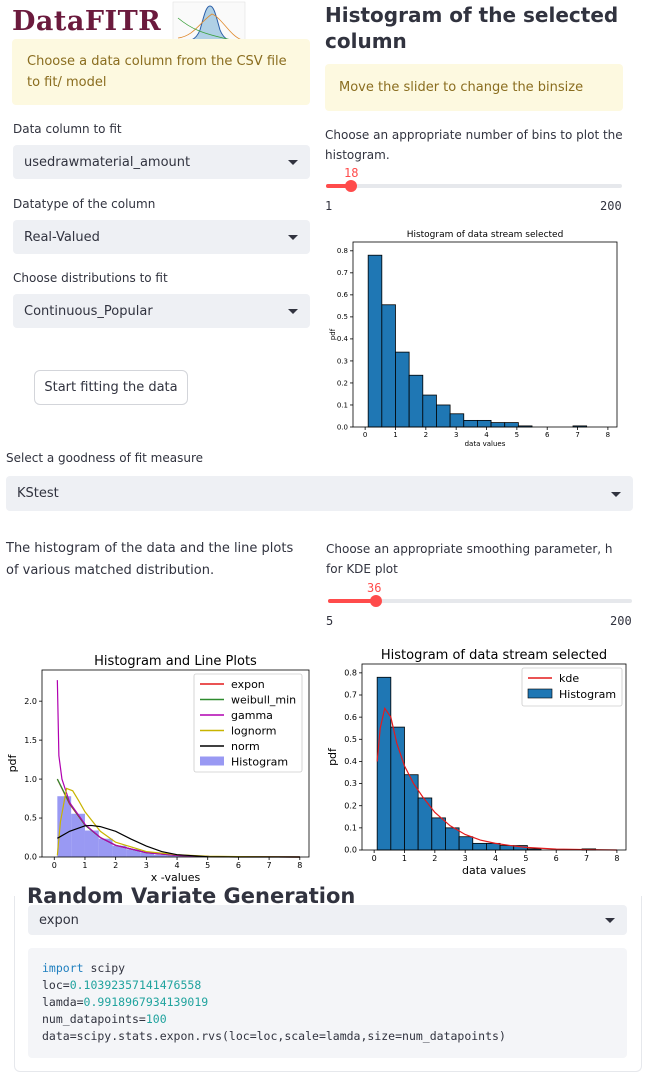 The width and height of the screenshot is (645, 1073). Describe the element at coordinates (63, 968) in the screenshot. I see `code-token: import` at that location.